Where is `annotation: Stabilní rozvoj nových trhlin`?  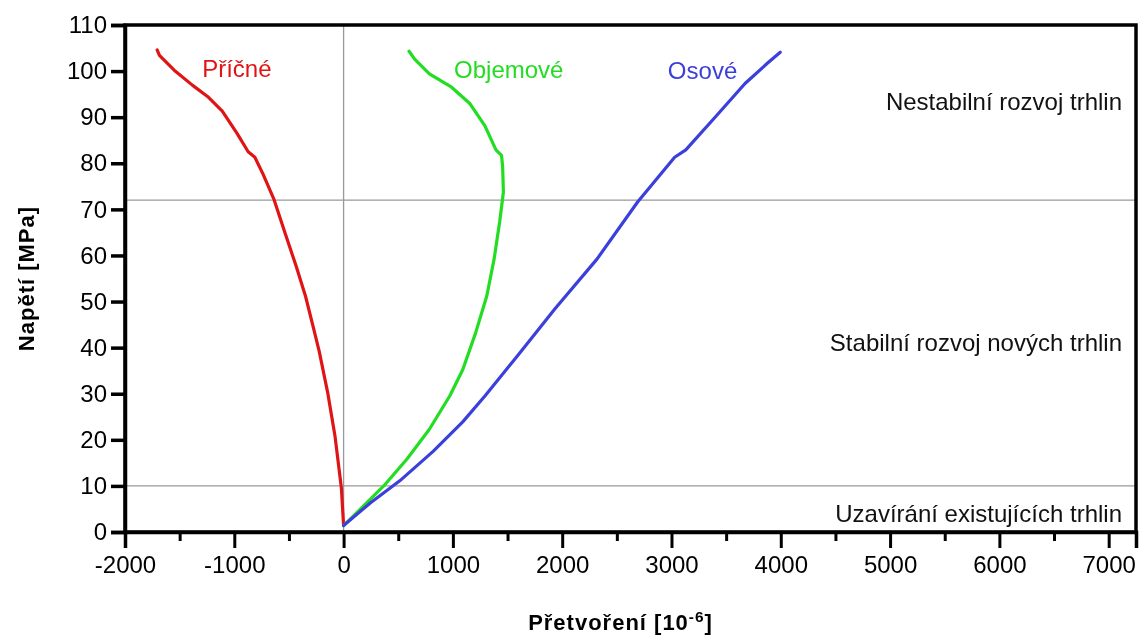 annotation: Stabilní rozvoj nových trhlin is located at coordinates (975, 343).